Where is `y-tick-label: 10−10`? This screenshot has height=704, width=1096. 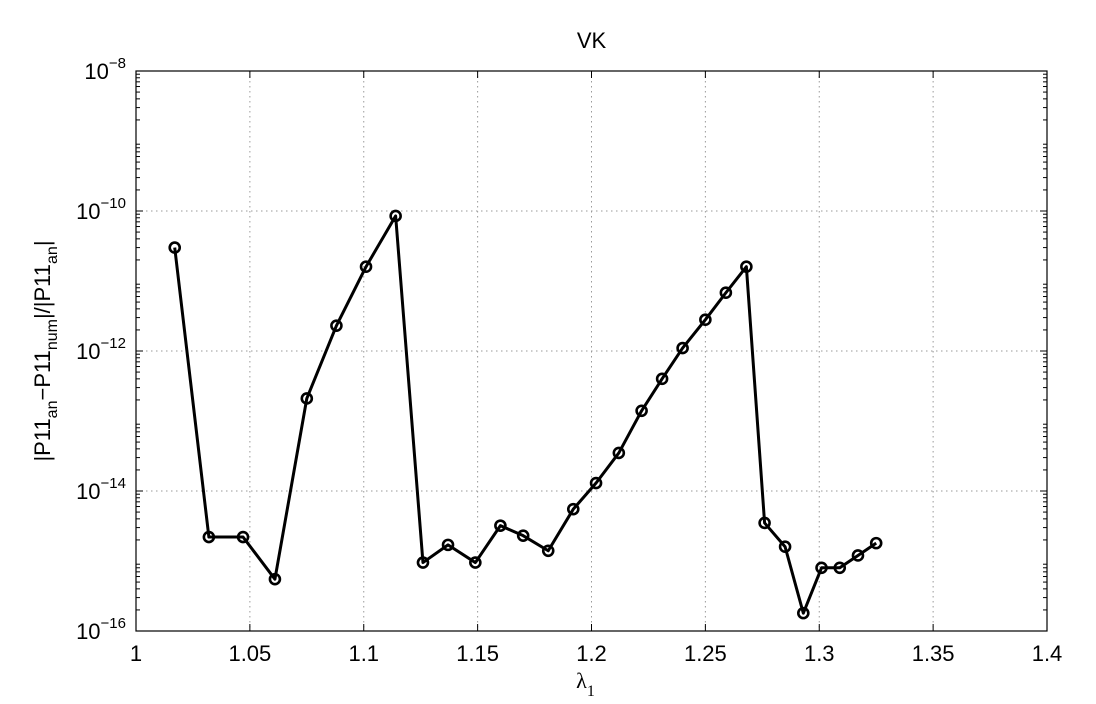
y-tick-label: 10−10 is located at coordinates (101, 209).